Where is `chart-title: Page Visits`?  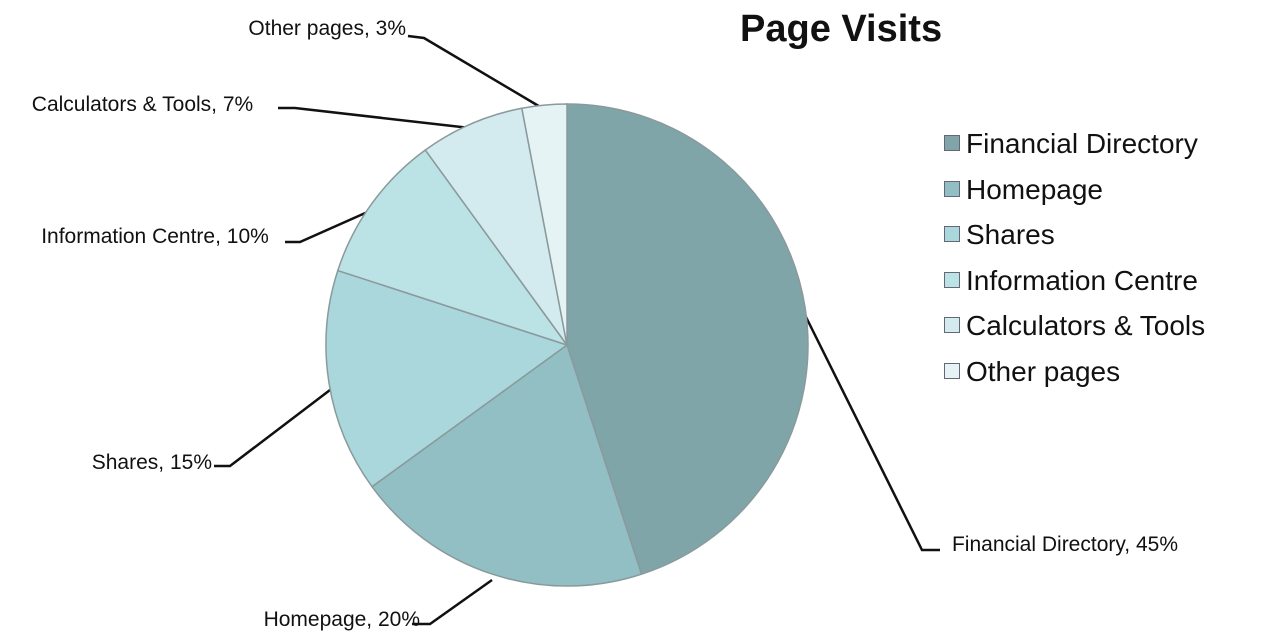
chart-title: Page Visits is located at coordinates (841, 29).